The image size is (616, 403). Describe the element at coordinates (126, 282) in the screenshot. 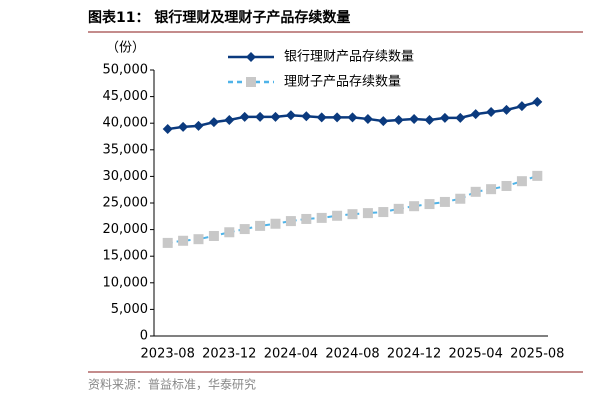

I see `y-tick-label: 10,000` at that location.